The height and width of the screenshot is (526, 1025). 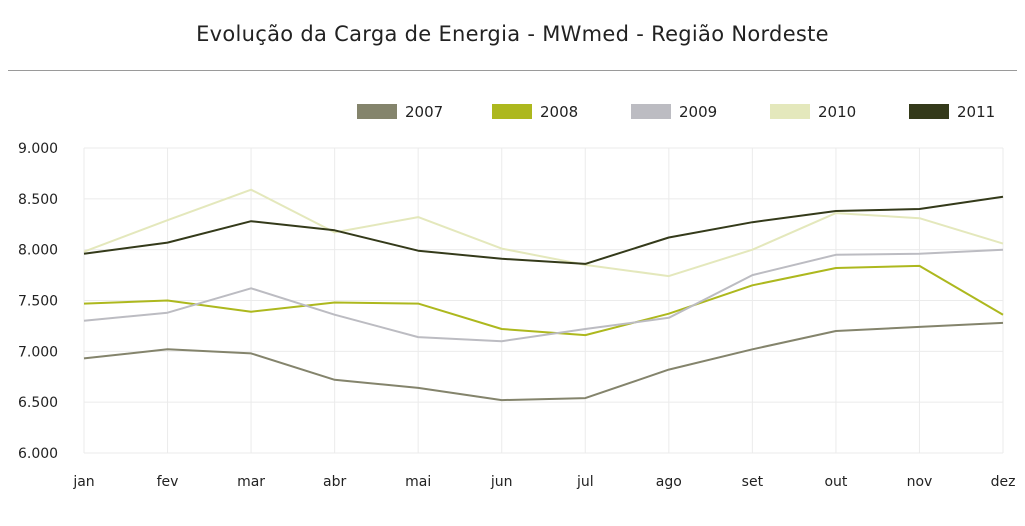 I want to click on x-tick-label: out, so click(x=835, y=482).